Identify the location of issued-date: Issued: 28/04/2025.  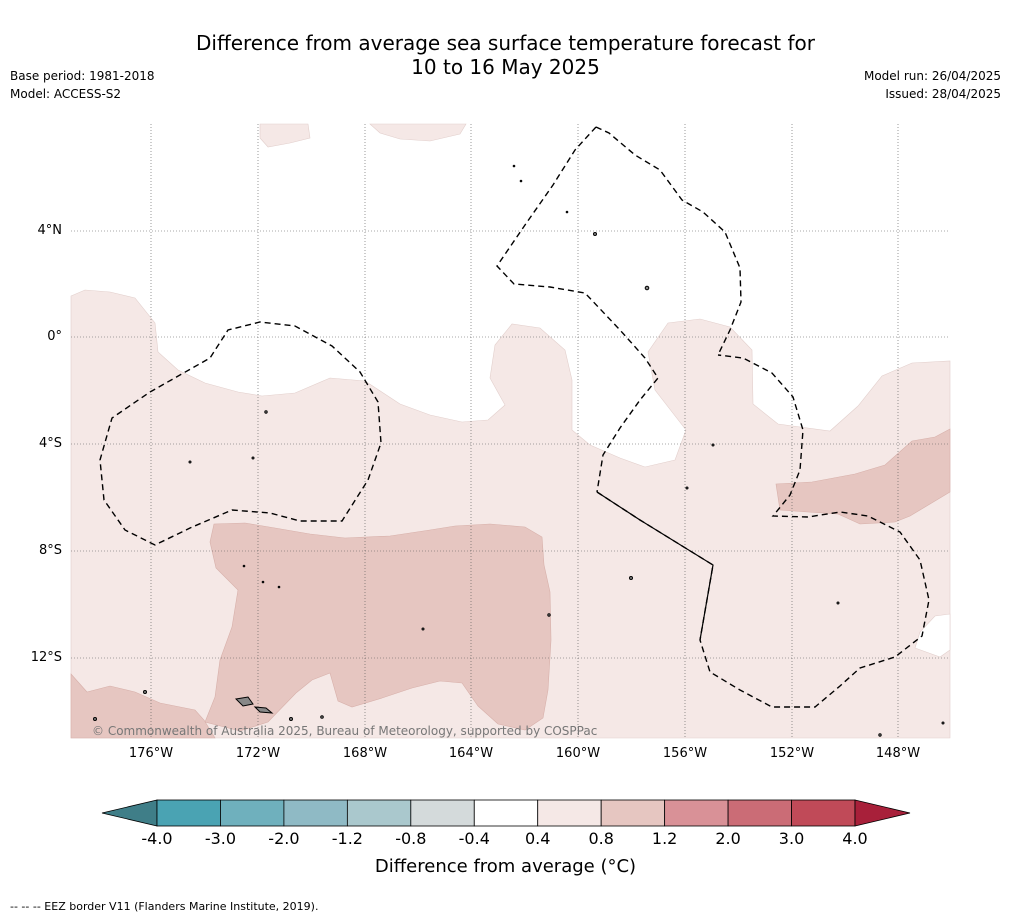
(943, 94).